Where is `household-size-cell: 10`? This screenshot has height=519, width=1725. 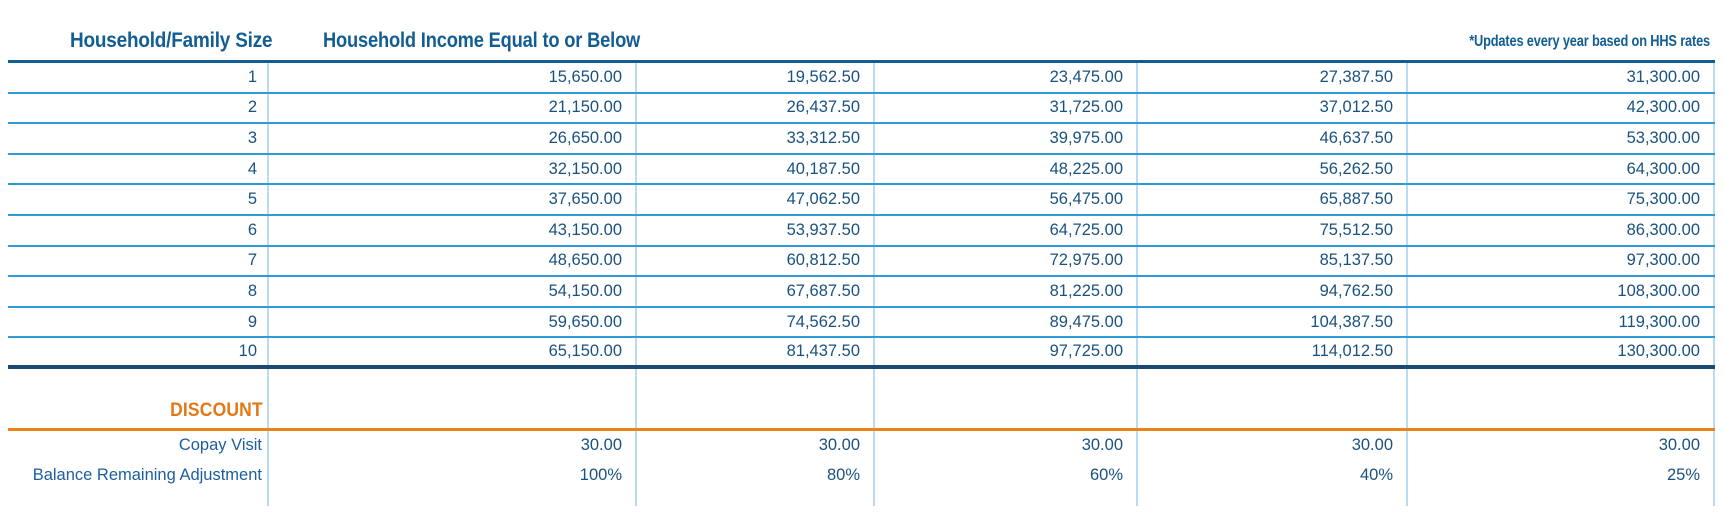
household-size-cell: 10 is located at coordinates (138, 351).